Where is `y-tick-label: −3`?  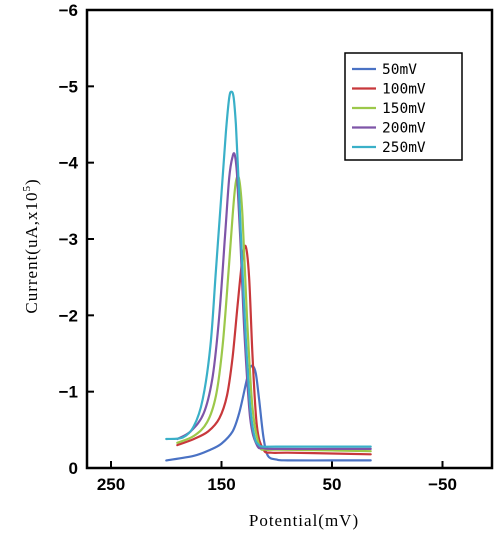 y-tick-label: −3 is located at coordinates (68, 239).